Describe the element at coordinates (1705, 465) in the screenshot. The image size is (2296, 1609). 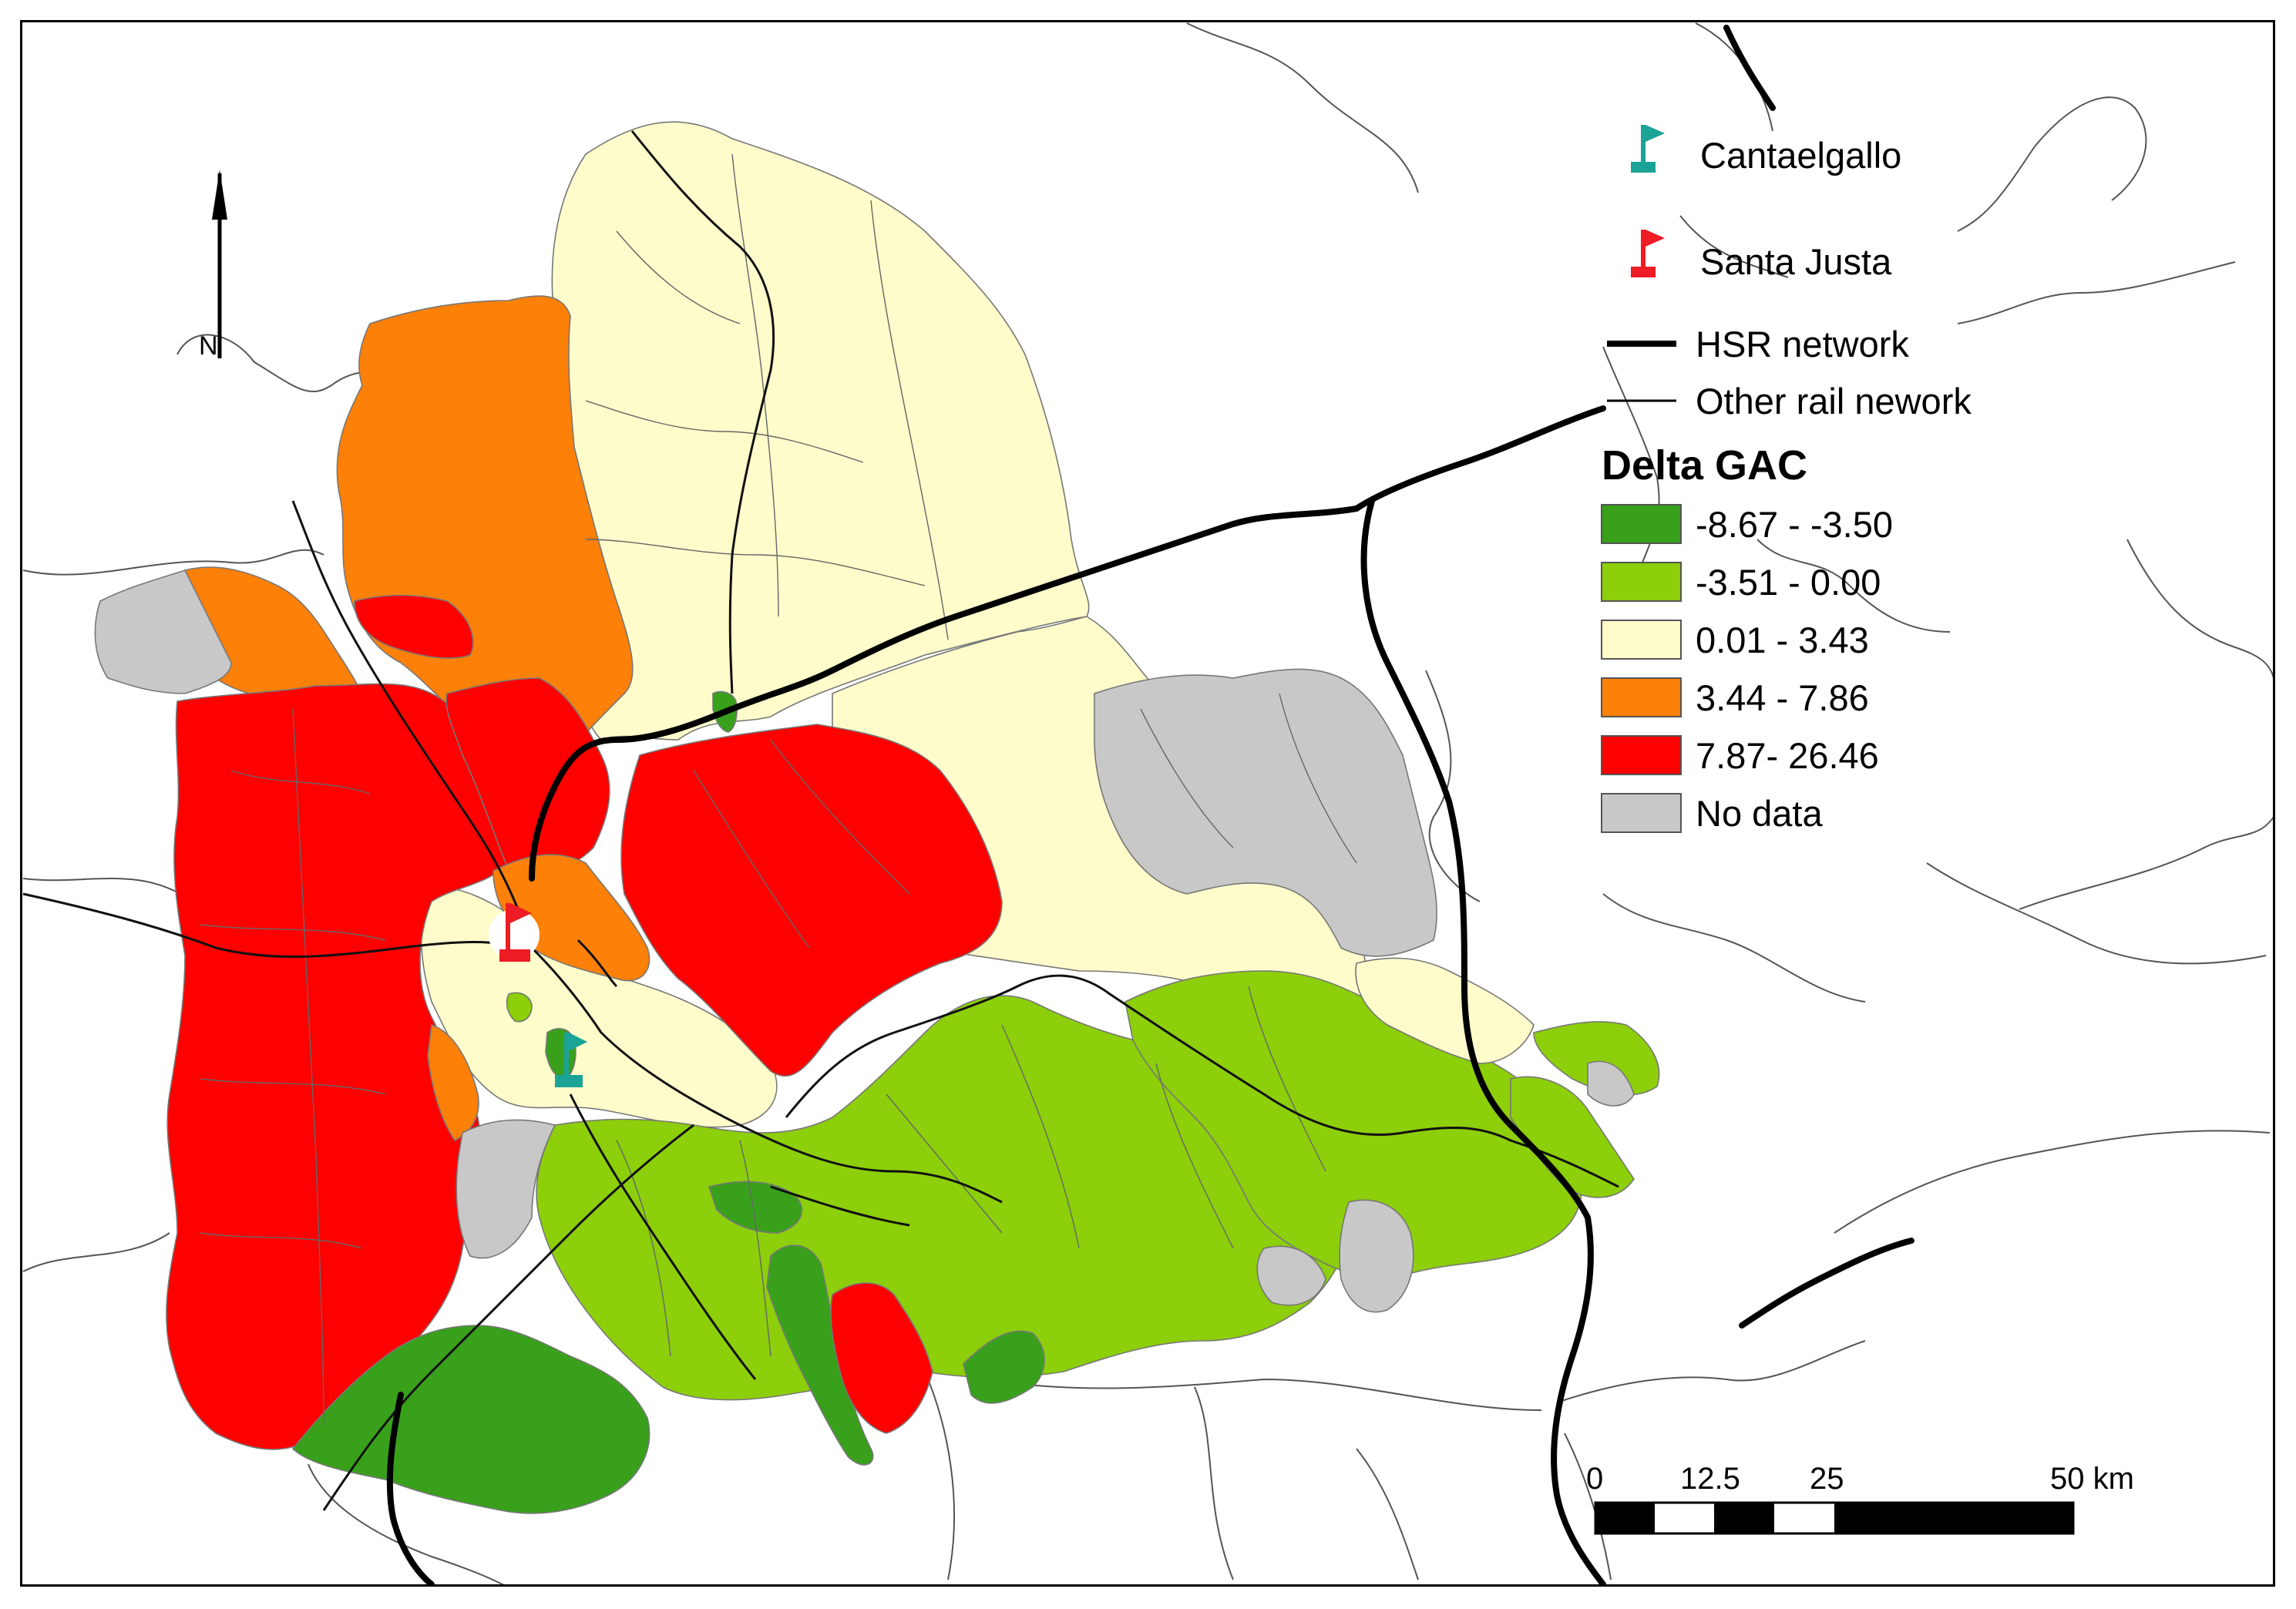
I see `legend-title: Delta GAC` at that location.